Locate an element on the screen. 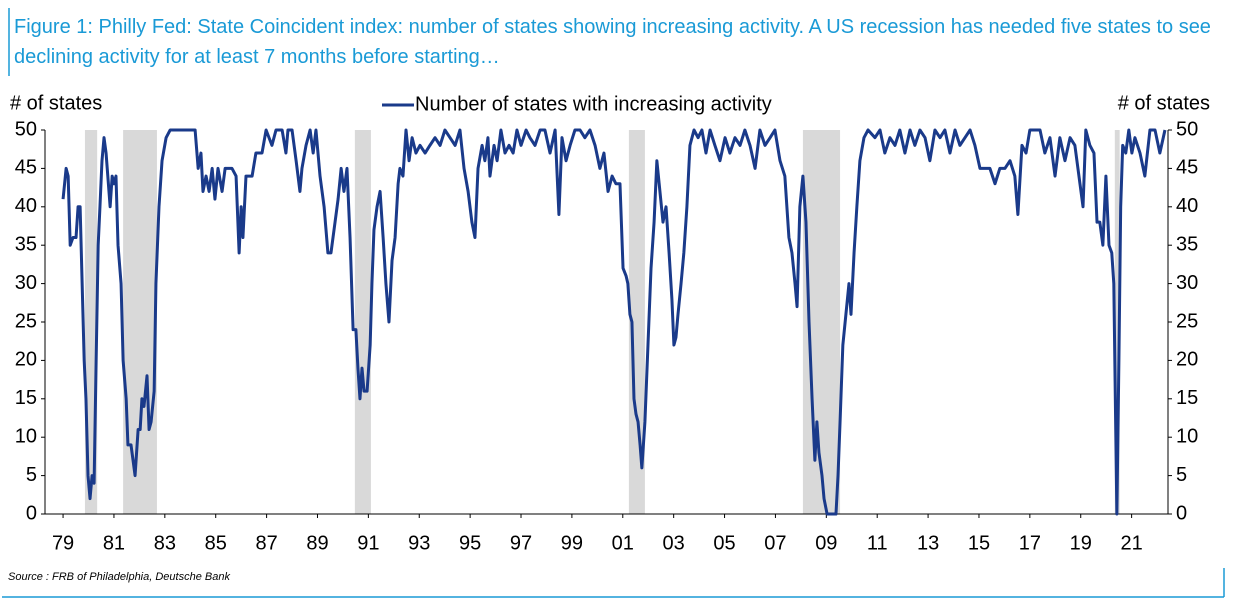 This screenshot has width=1235, height=606. y-tick-label: 25 is located at coordinates (26, 321).